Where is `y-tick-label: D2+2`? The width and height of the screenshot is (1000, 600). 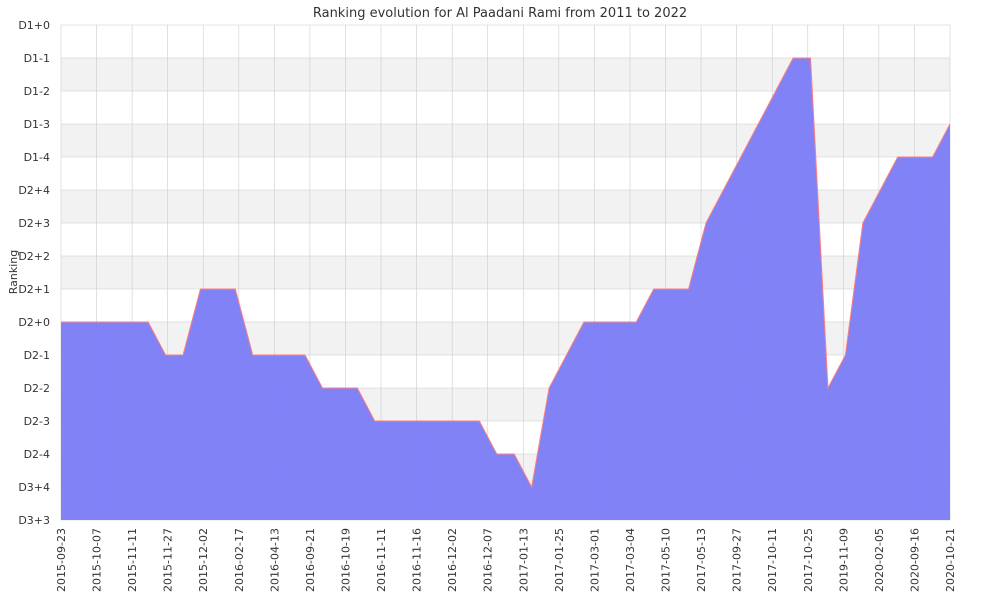
y-tick-label: D2+2 is located at coordinates (34, 256).